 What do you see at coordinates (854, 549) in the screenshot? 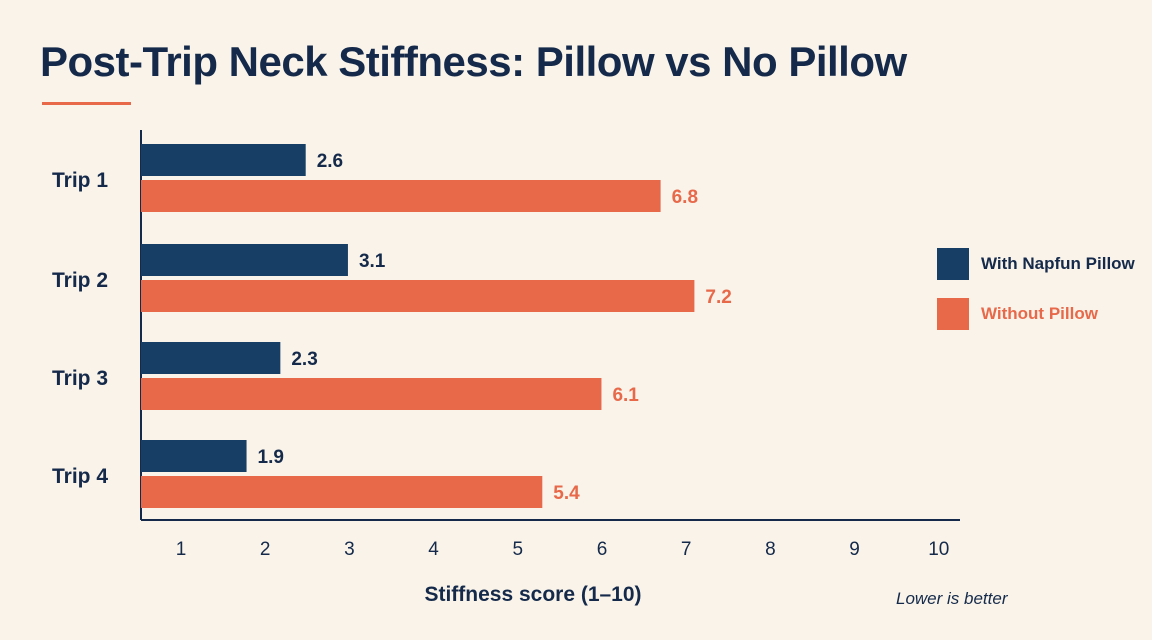
I see `x-tick-label: 9` at bounding box center [854, 549].